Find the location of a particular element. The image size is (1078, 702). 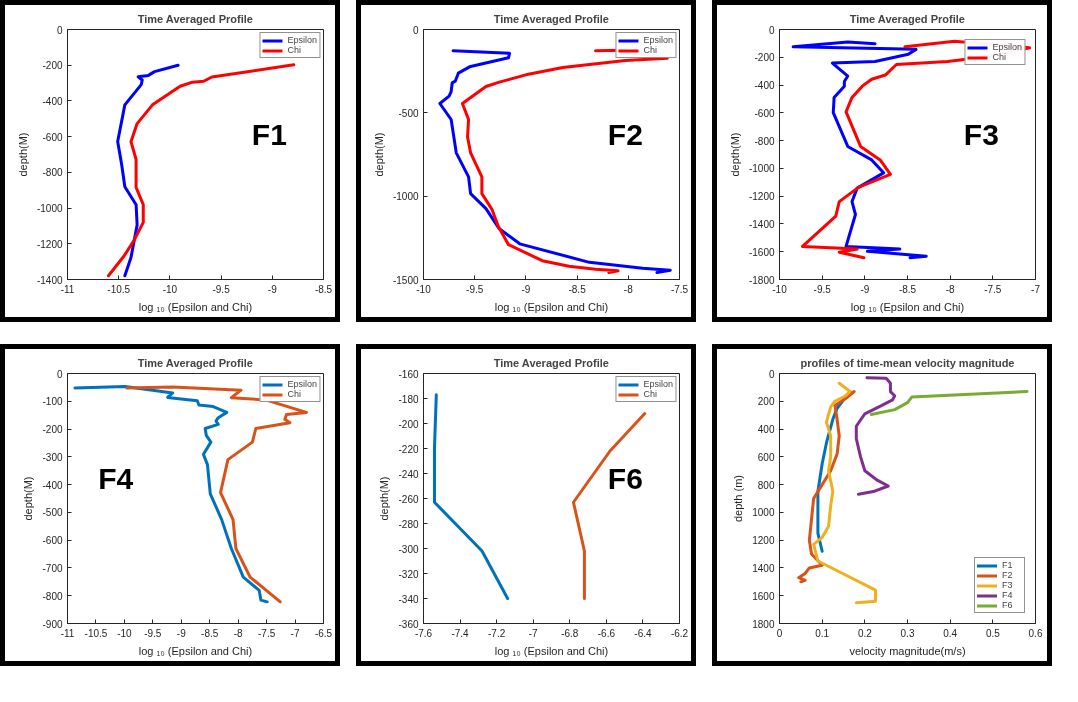

x-tick-label: 0.6 is located at coordinates (1035, 633).